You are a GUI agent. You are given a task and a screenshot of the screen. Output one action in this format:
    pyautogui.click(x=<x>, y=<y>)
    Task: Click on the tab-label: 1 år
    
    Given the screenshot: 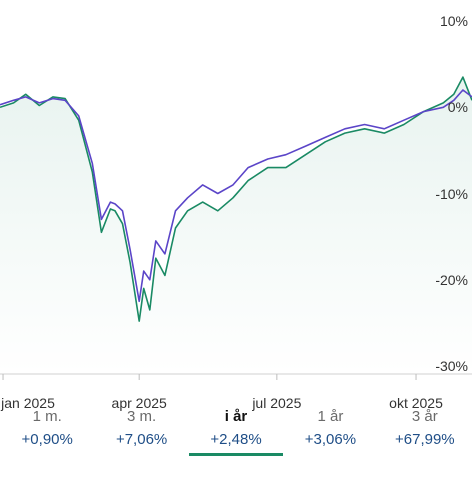 What is the action you would take?
    pyautogui.click(x=330, y=416)
    